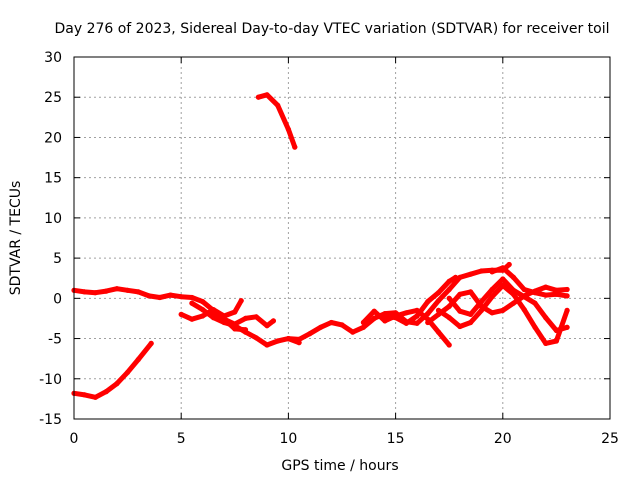 The image size is (640, 480). I want to click on y-tick-label: 0, so click(57, 299).